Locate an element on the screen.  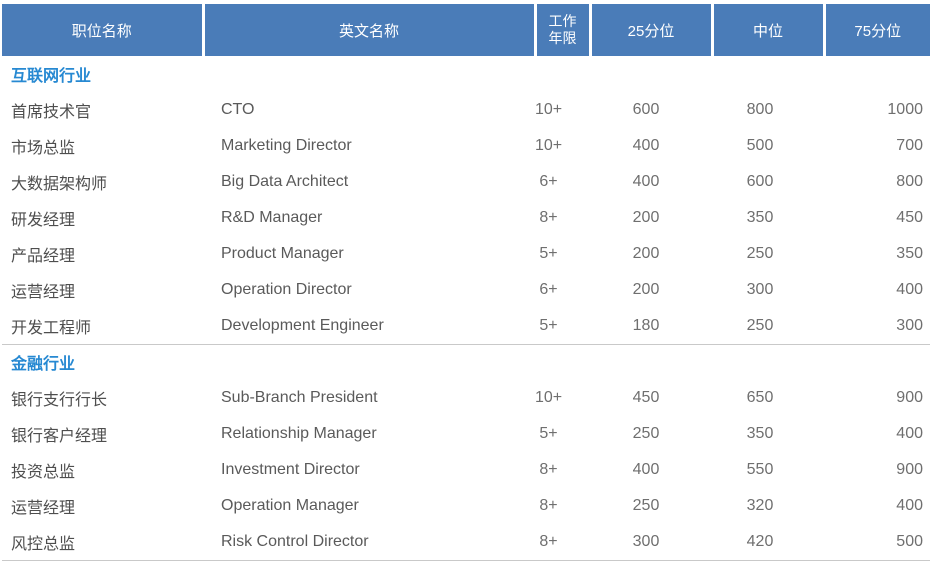
cell-position-cn: 大数据架构师 is located at coordinates (59, 184).